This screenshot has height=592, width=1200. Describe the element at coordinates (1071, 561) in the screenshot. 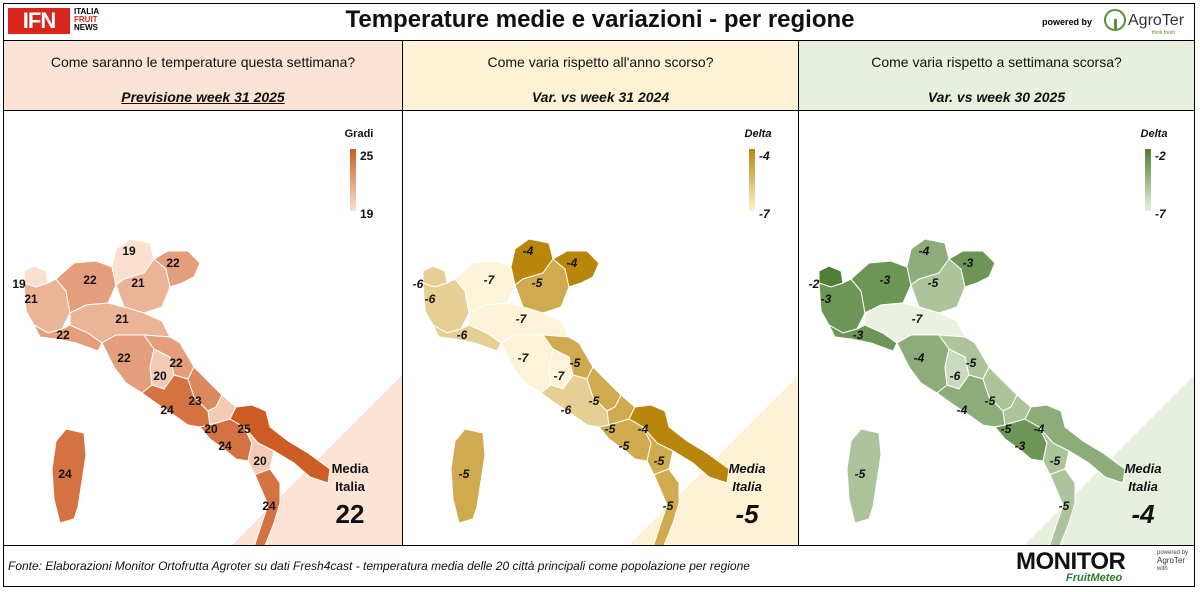

I see `monitor-logo: MONITOR` at that location.